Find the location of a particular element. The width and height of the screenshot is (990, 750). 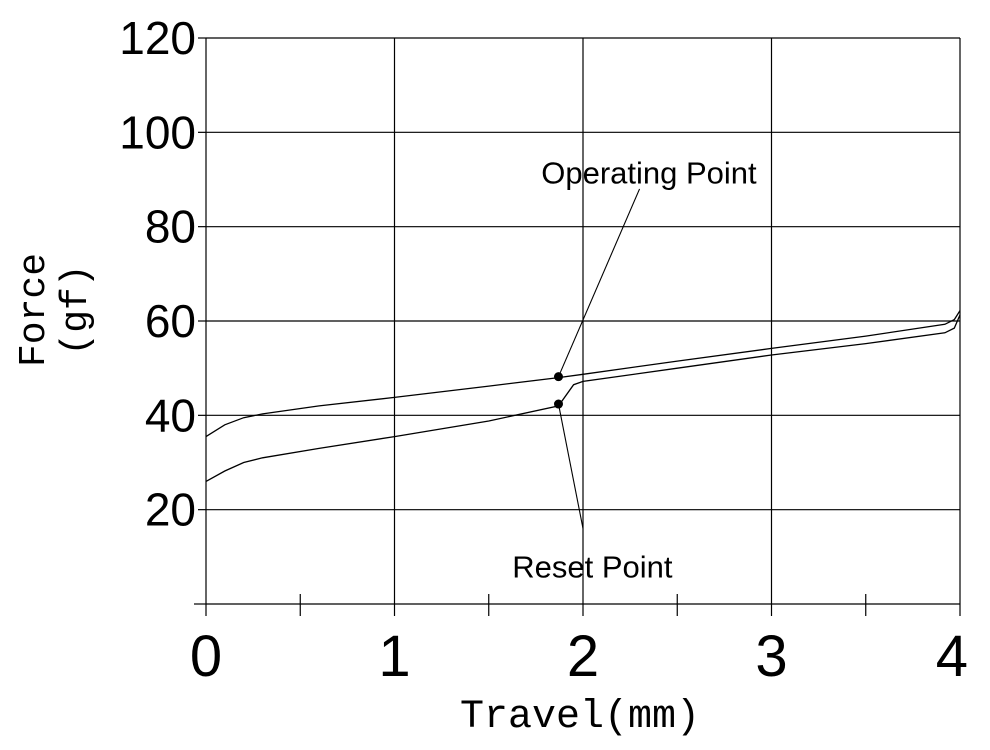

x-axis-title: Travel(mm) is located at coordinates (580, 717).